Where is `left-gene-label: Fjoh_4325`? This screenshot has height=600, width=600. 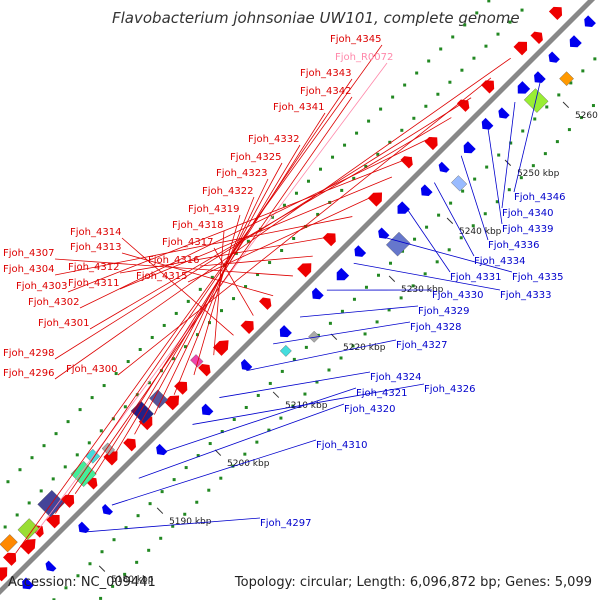
left-gene-label: Fjoh_4325 is located at coordinates (255, 157).